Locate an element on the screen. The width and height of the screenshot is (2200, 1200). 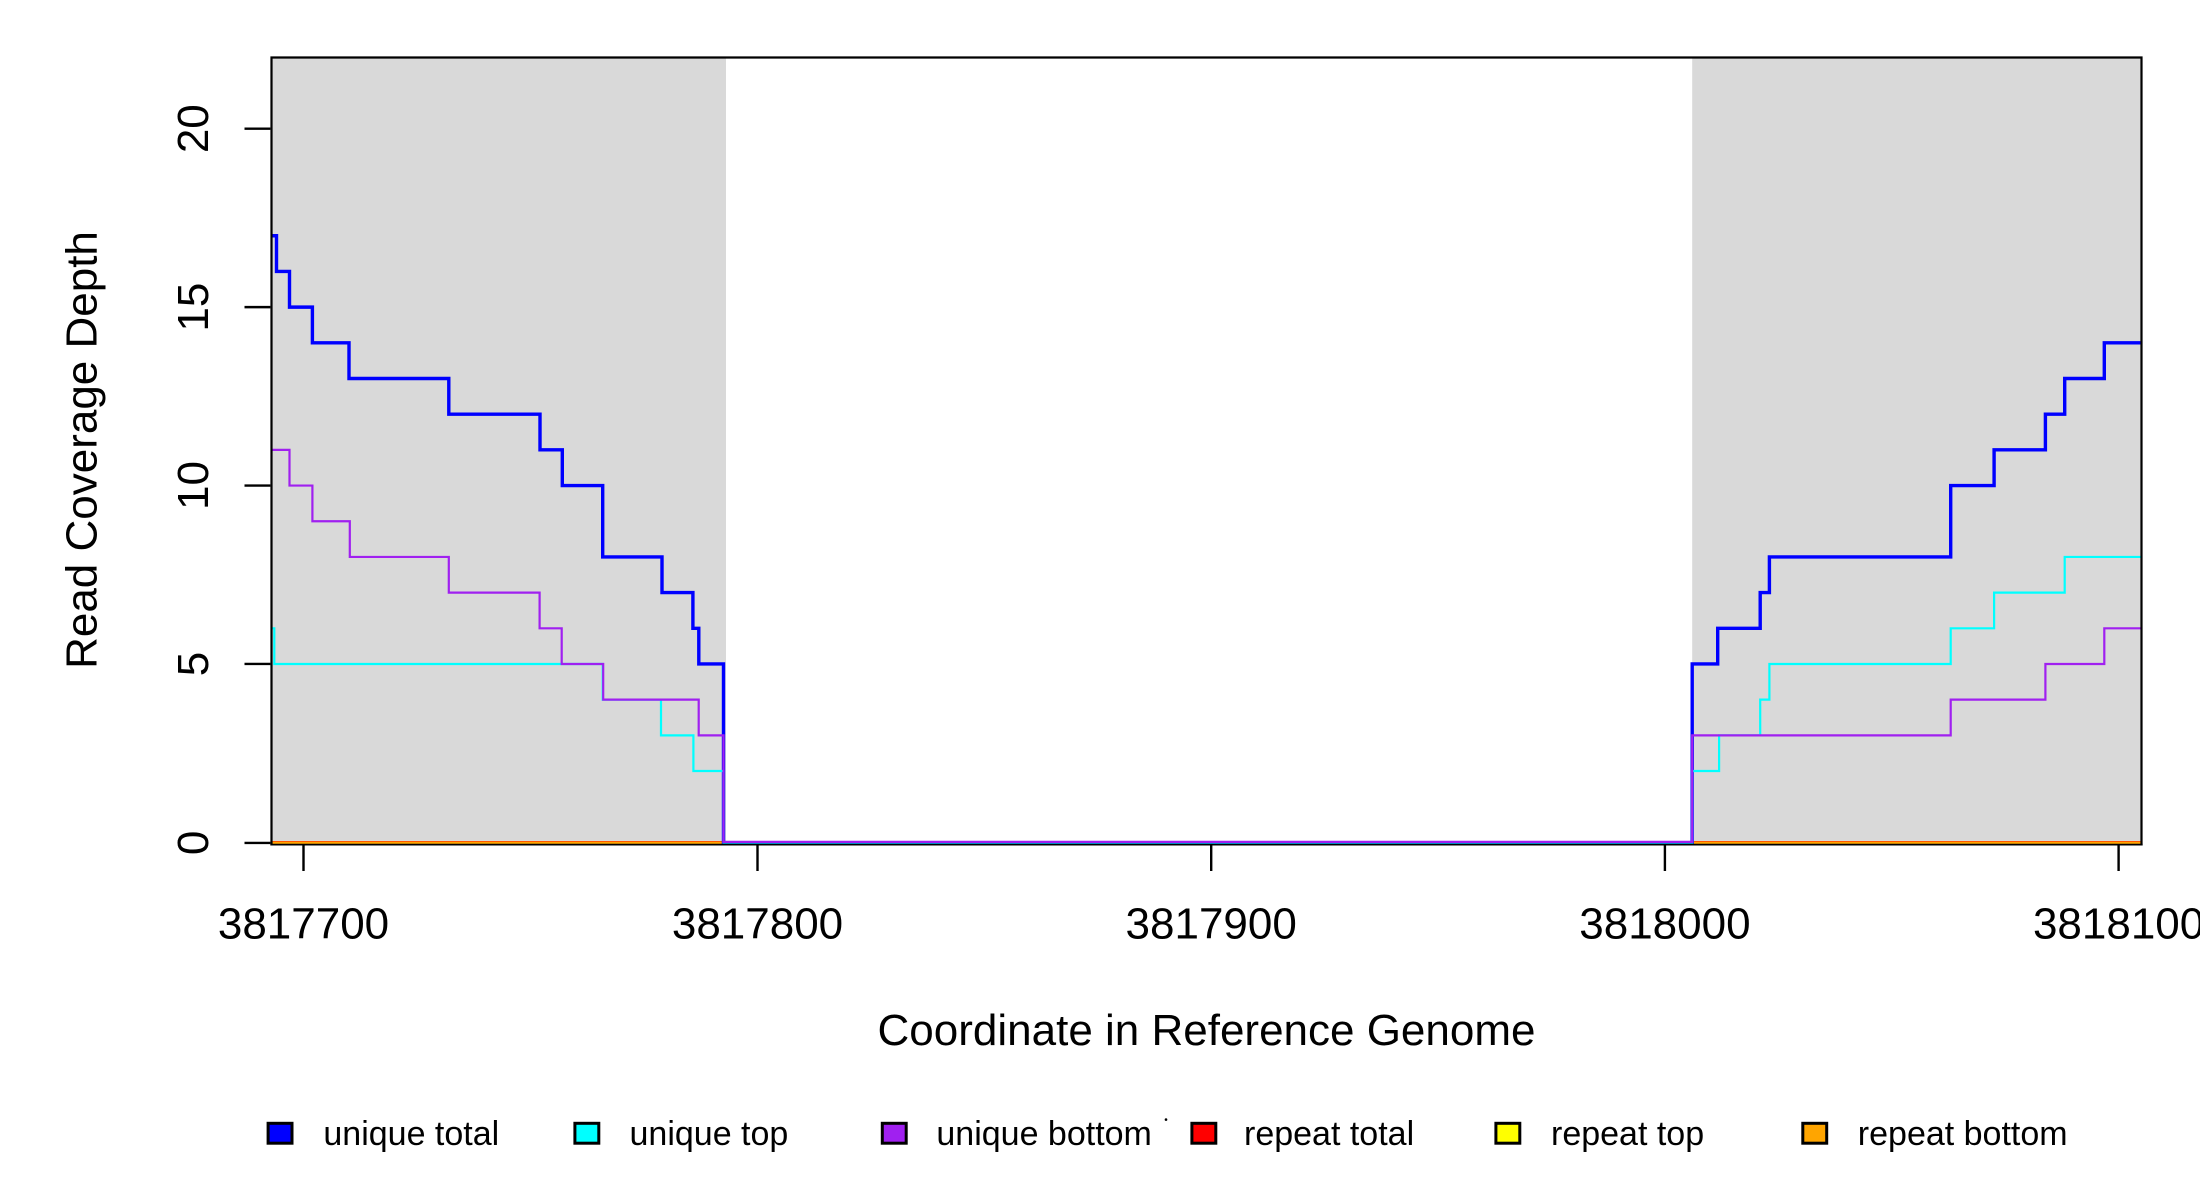
svg-text: Coordinate in Reference Genome is located at coordinates (1207, 1030).